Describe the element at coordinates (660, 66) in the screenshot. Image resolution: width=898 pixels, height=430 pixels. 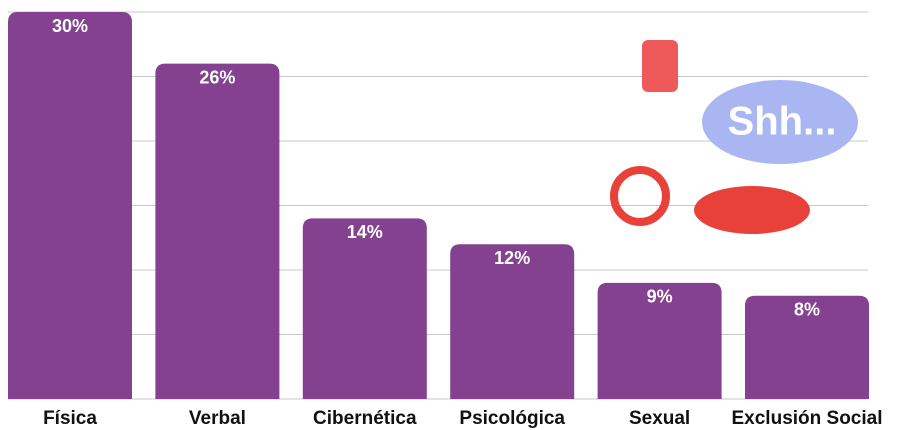
I see `alert-card` at that location.